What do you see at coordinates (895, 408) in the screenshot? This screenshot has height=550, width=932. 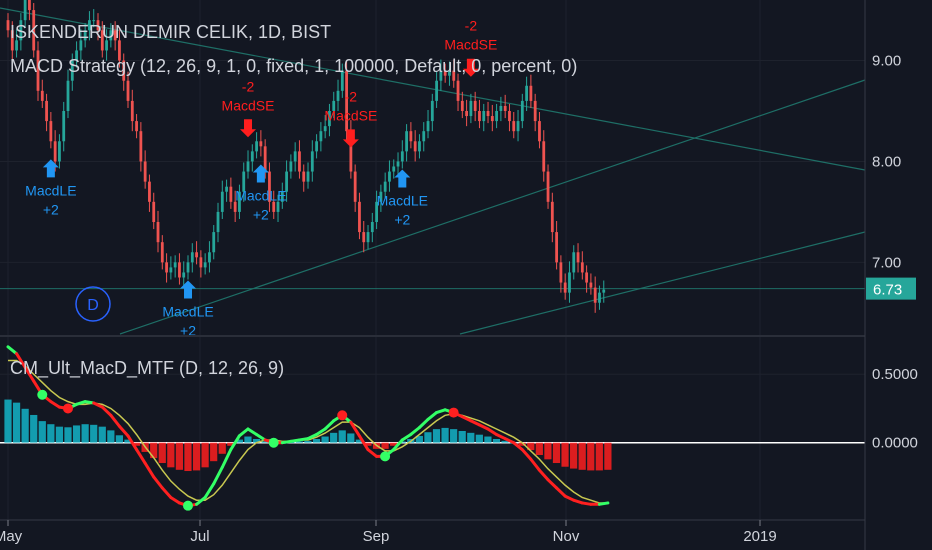 I see `indicator-axis: 0.5000 0.0000` at bounding box center [895, 408].